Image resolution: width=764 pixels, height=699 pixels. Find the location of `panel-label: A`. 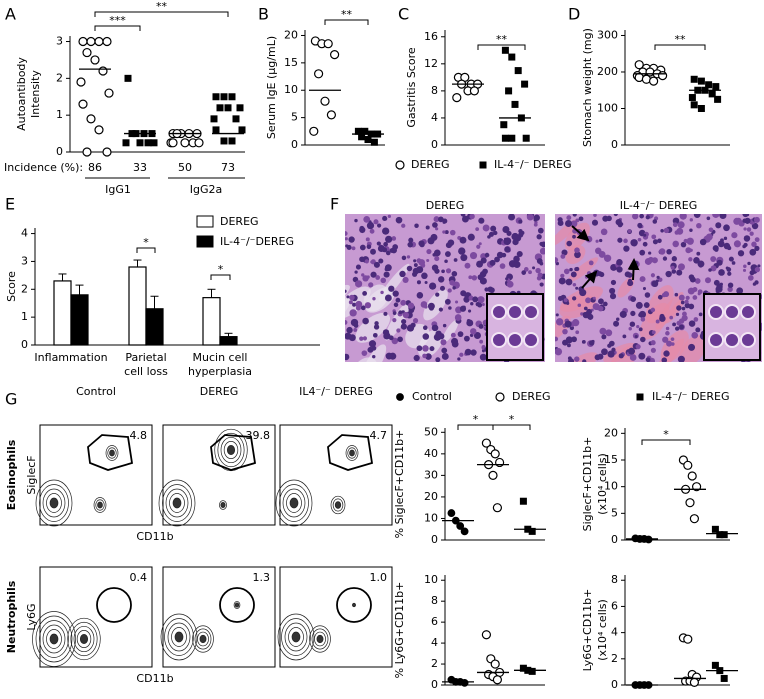

panel-label: A is located at coordinates (10, 14).